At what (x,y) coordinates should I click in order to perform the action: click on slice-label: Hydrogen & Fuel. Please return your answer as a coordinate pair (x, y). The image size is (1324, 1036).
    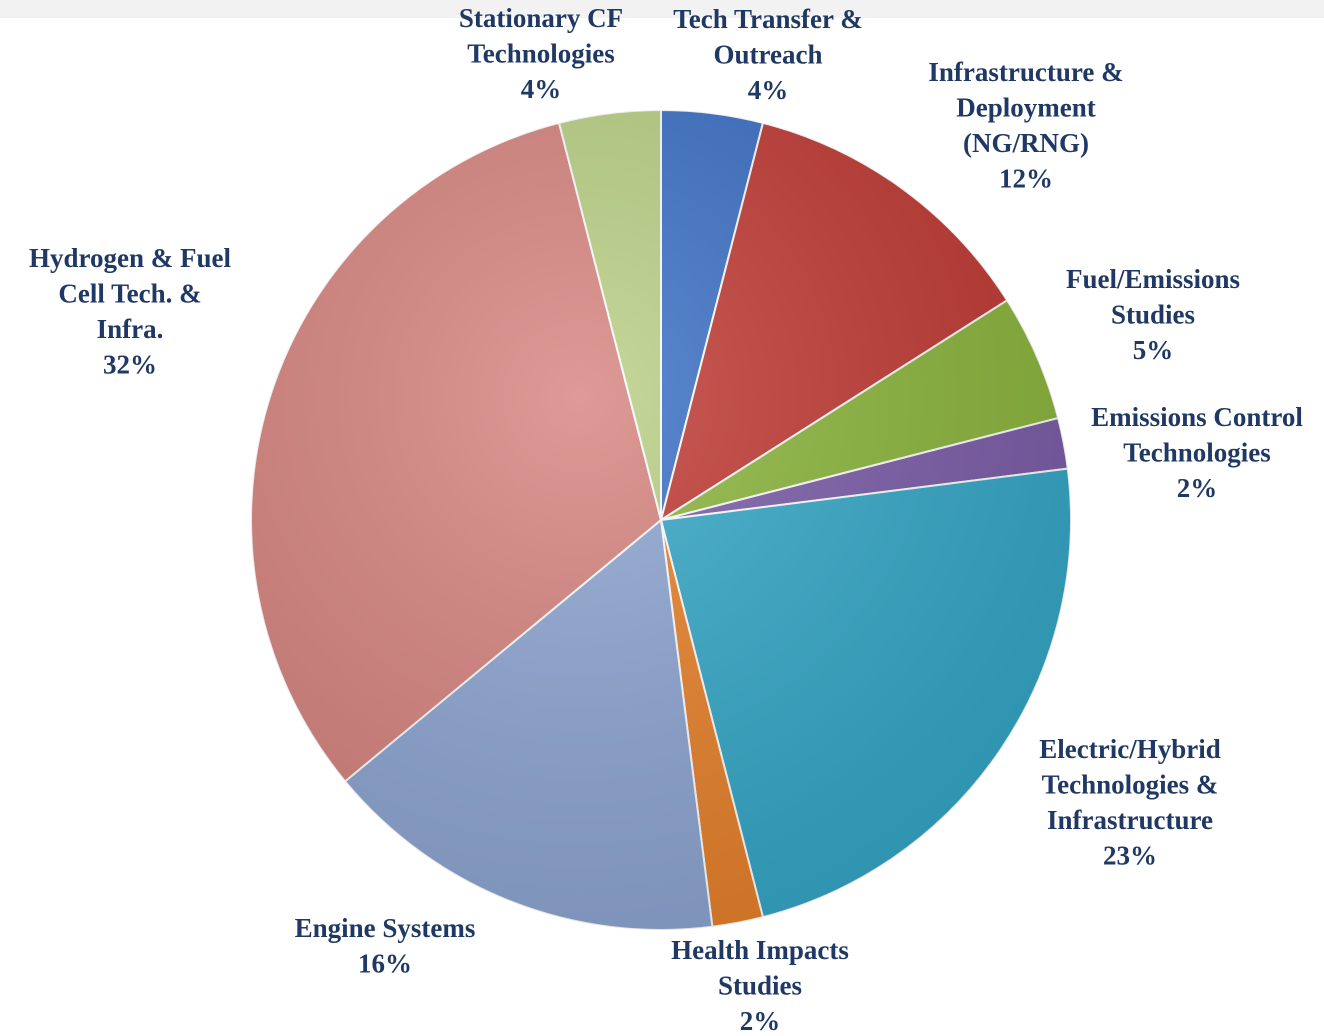
    Looking at the image, I should click on (130, 258).